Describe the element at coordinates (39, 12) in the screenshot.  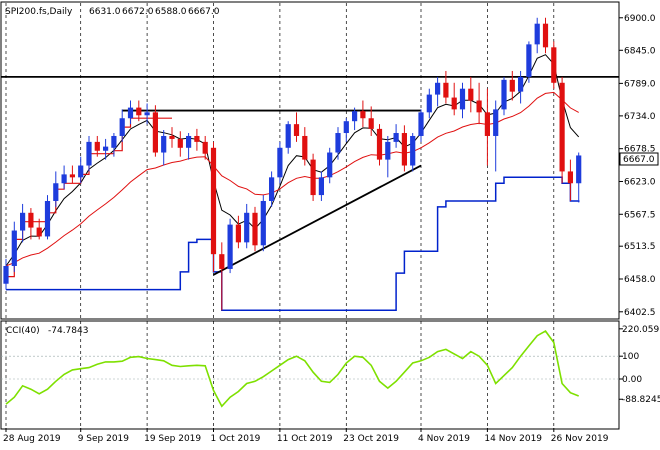
I see `chart-symbol: SPI200.fs,Daily` at that location.